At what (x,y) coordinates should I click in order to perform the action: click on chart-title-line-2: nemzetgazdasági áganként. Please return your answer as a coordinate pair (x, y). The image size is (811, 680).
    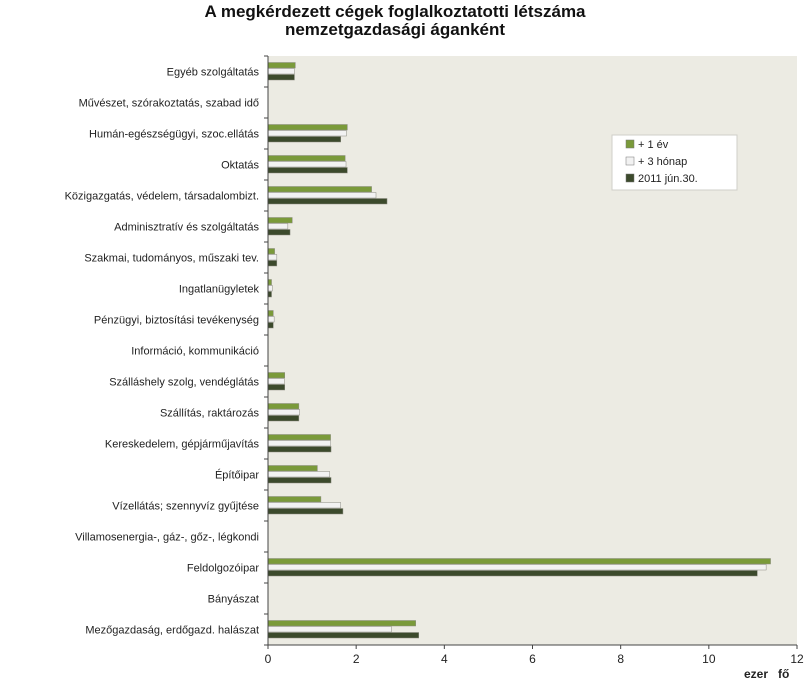
    Looking at the image, I should click on (395, 29).